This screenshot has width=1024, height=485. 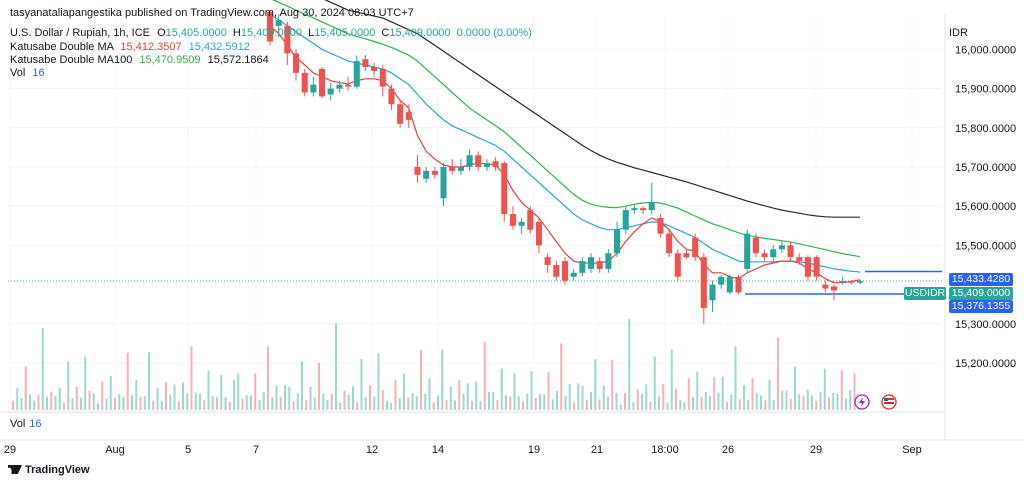 I want to click on x-tick-label: 29, so click(x=10, y=450).